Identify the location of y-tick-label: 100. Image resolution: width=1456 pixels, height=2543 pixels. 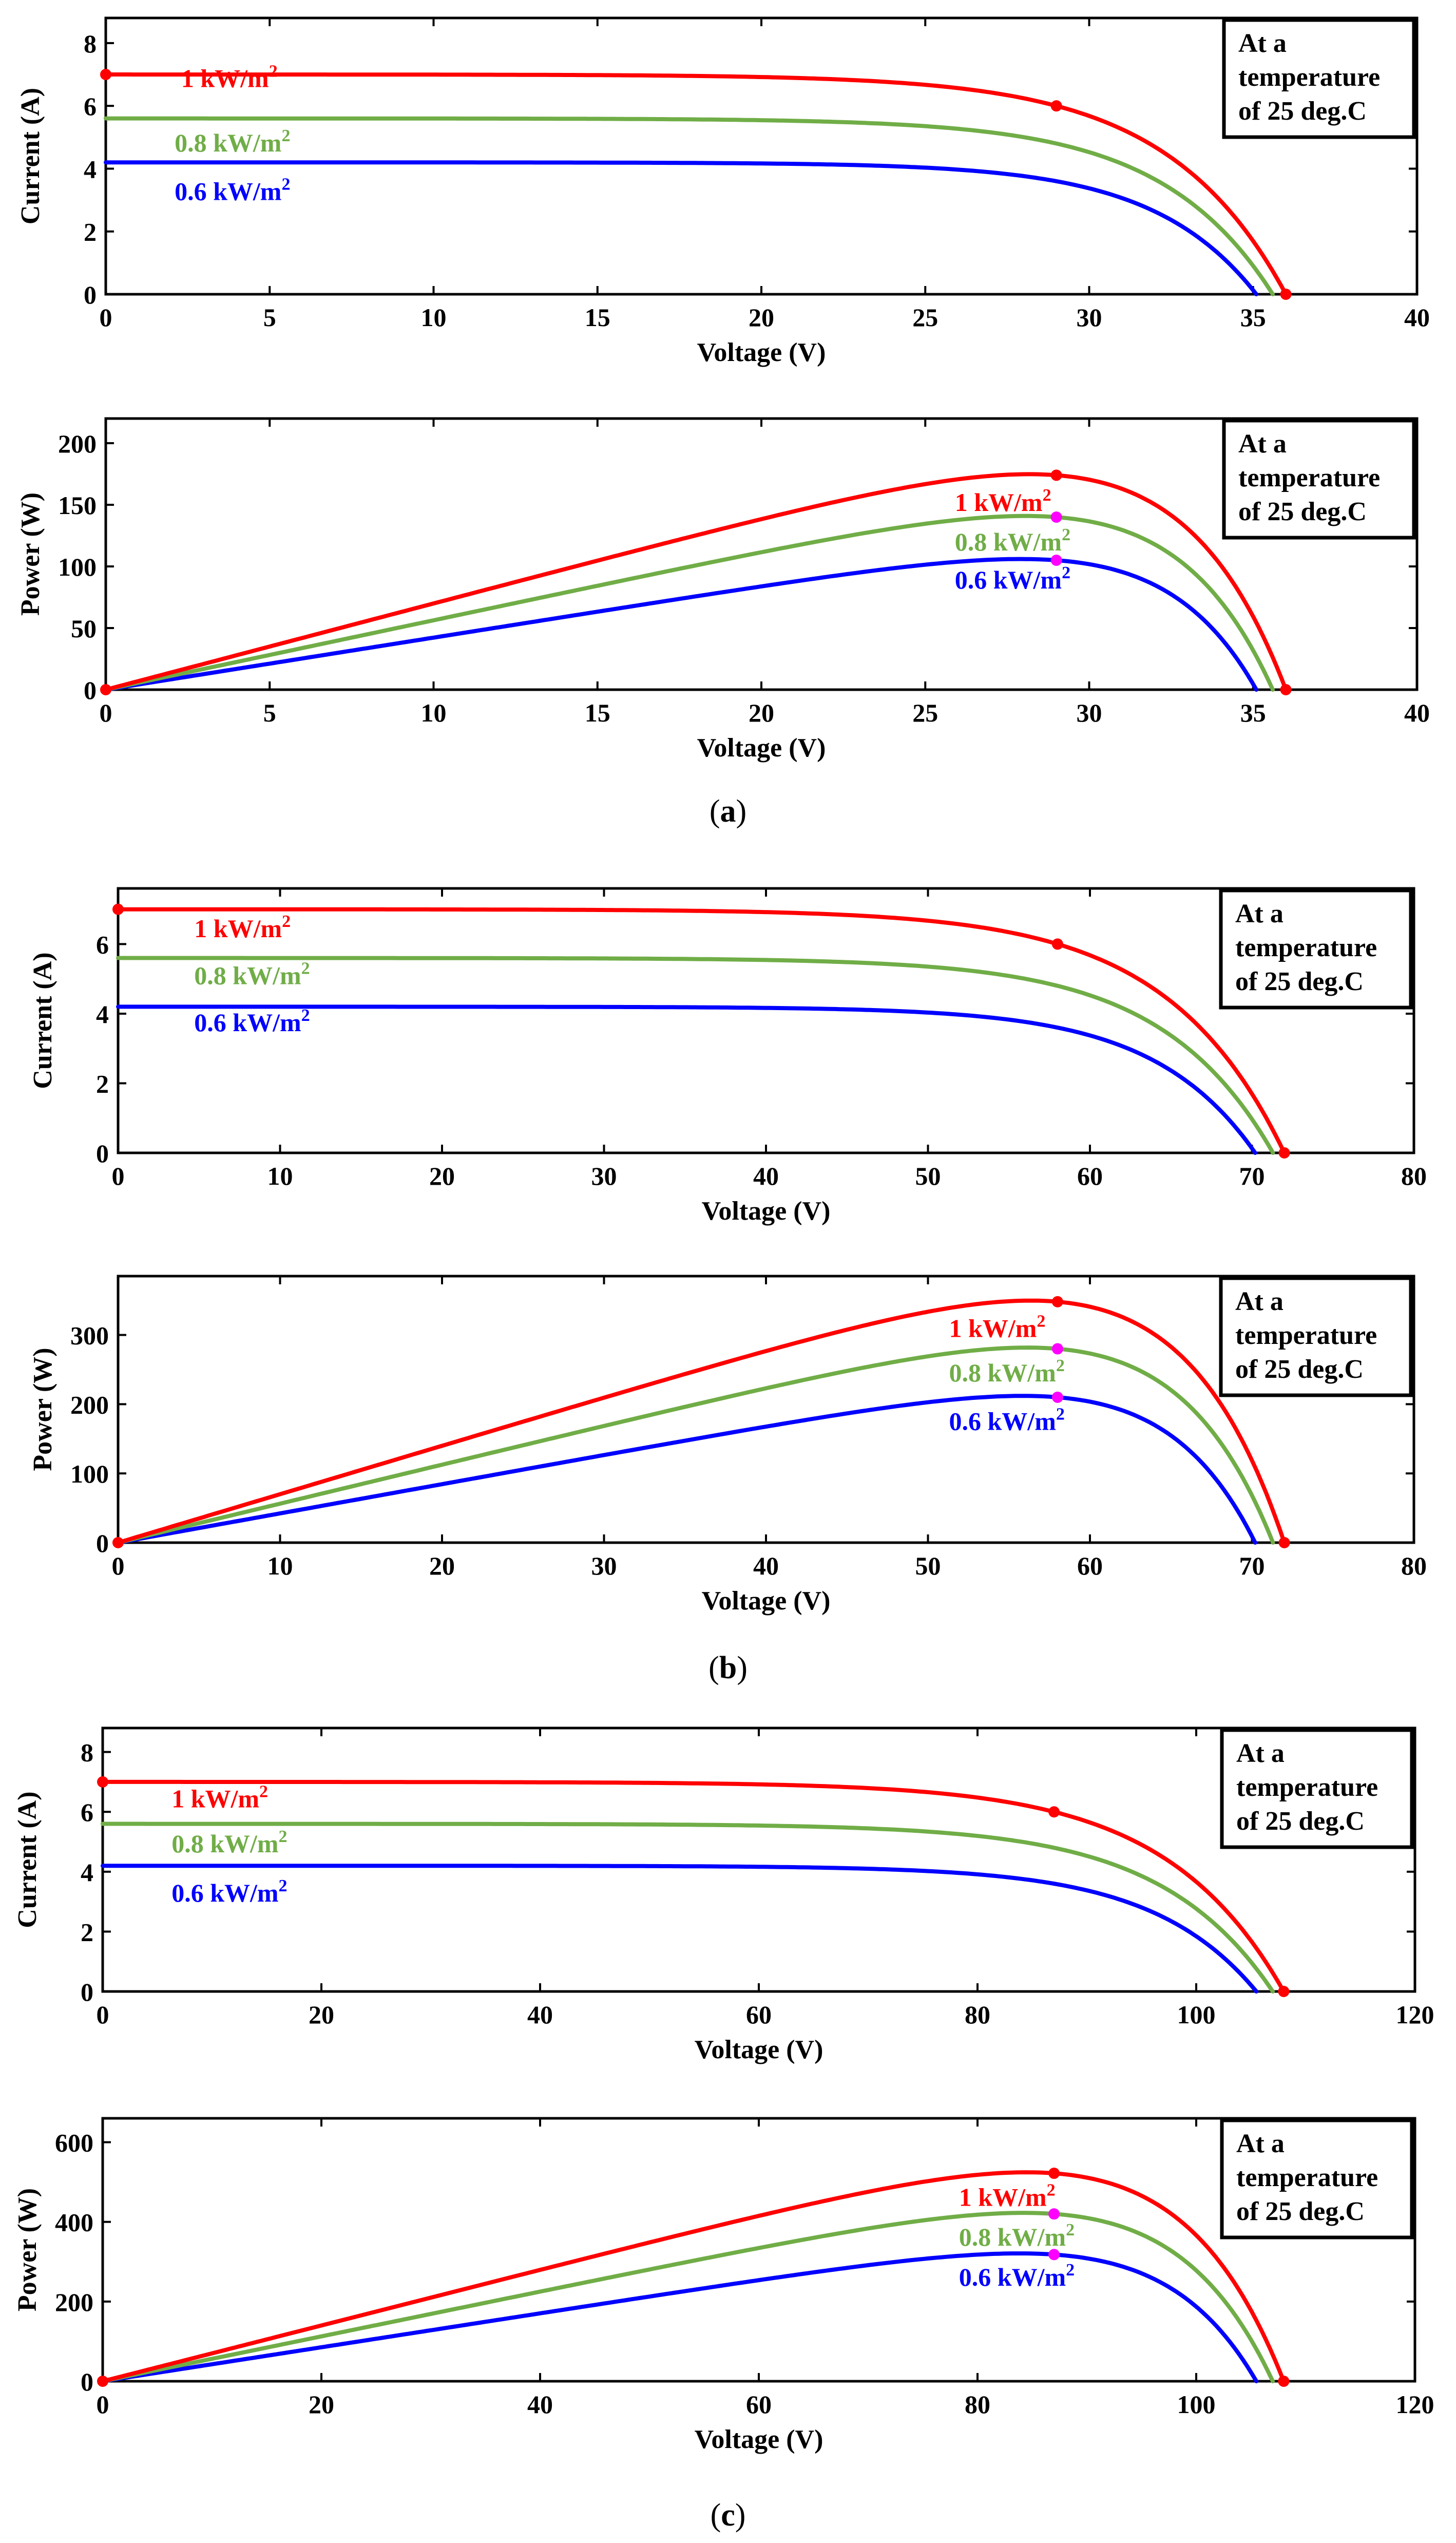
(89, 1473).